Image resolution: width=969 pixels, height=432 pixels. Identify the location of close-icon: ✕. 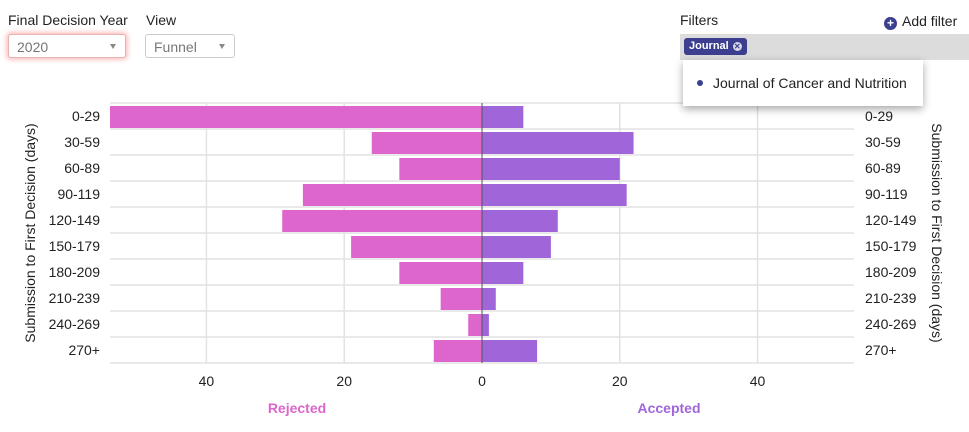
(737, 46).